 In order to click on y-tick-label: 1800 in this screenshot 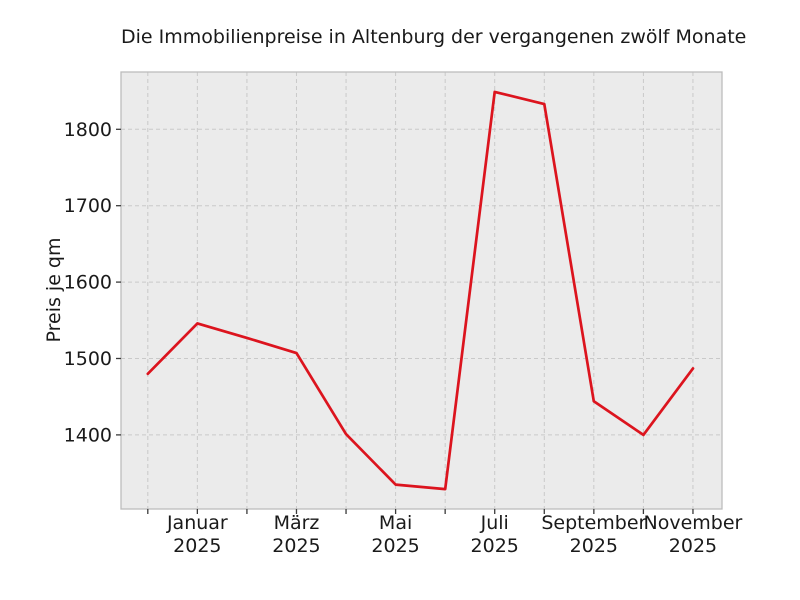, I will do `click(88, 130)`.